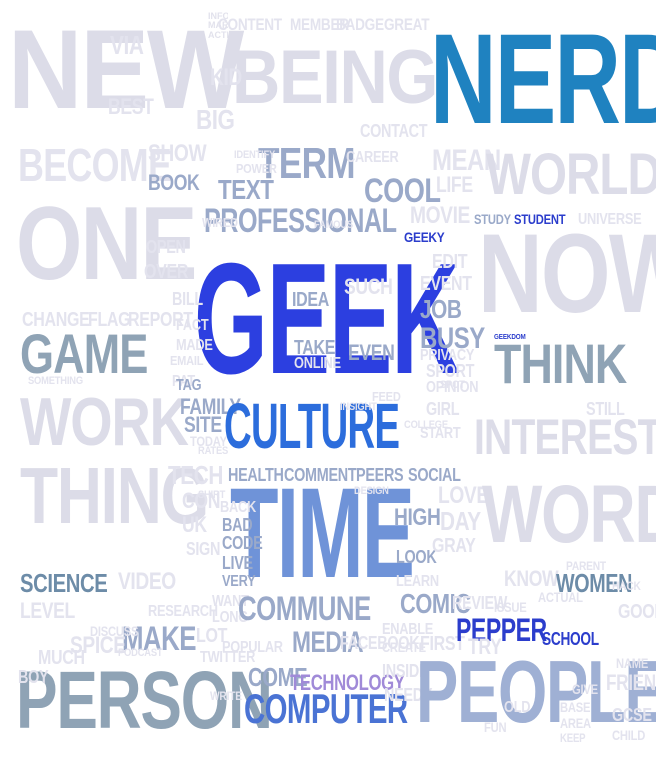 The height and width of the screenshot is (761, 656). What do you see at coordinates (230, 617) in the screenshot?
I see `word-long: LONG` at bounding box center [230, 617].